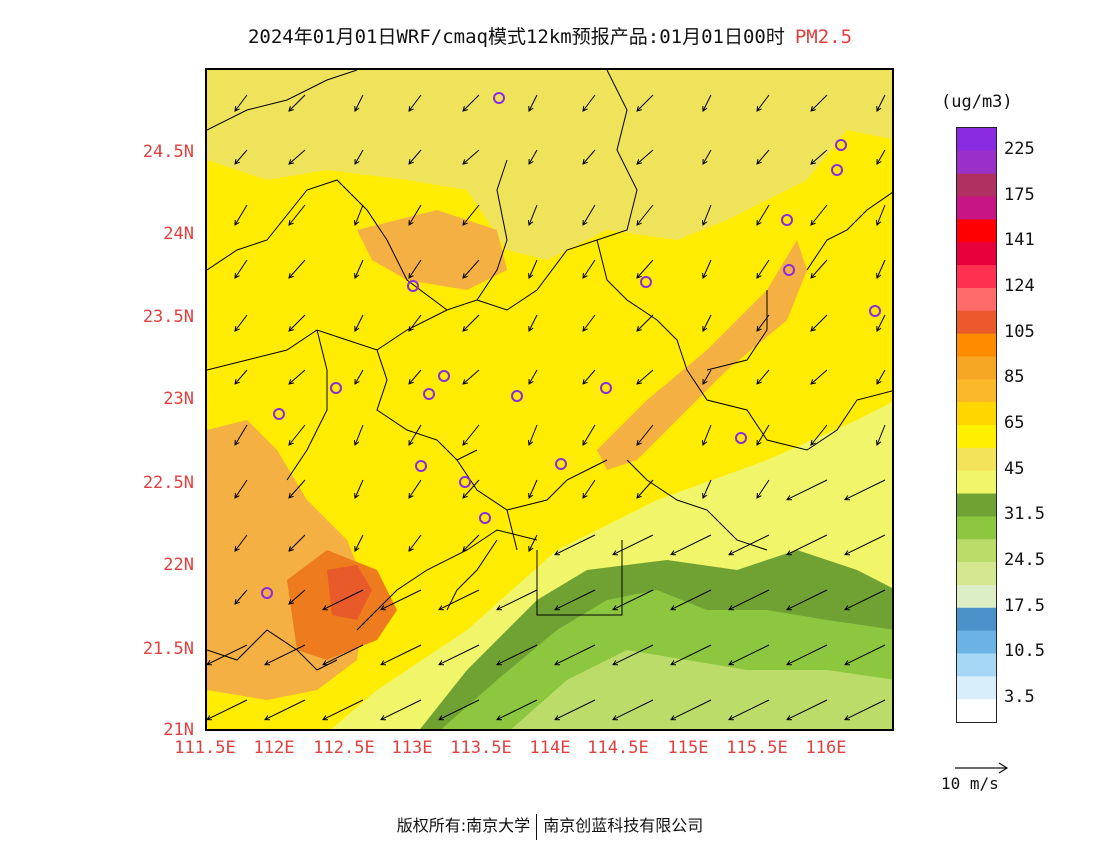 This screenshot has width=1100, height=850. Describe the element at coordinates (1014, 423) in the screenshot. I see `legend-label: 65` at that location.